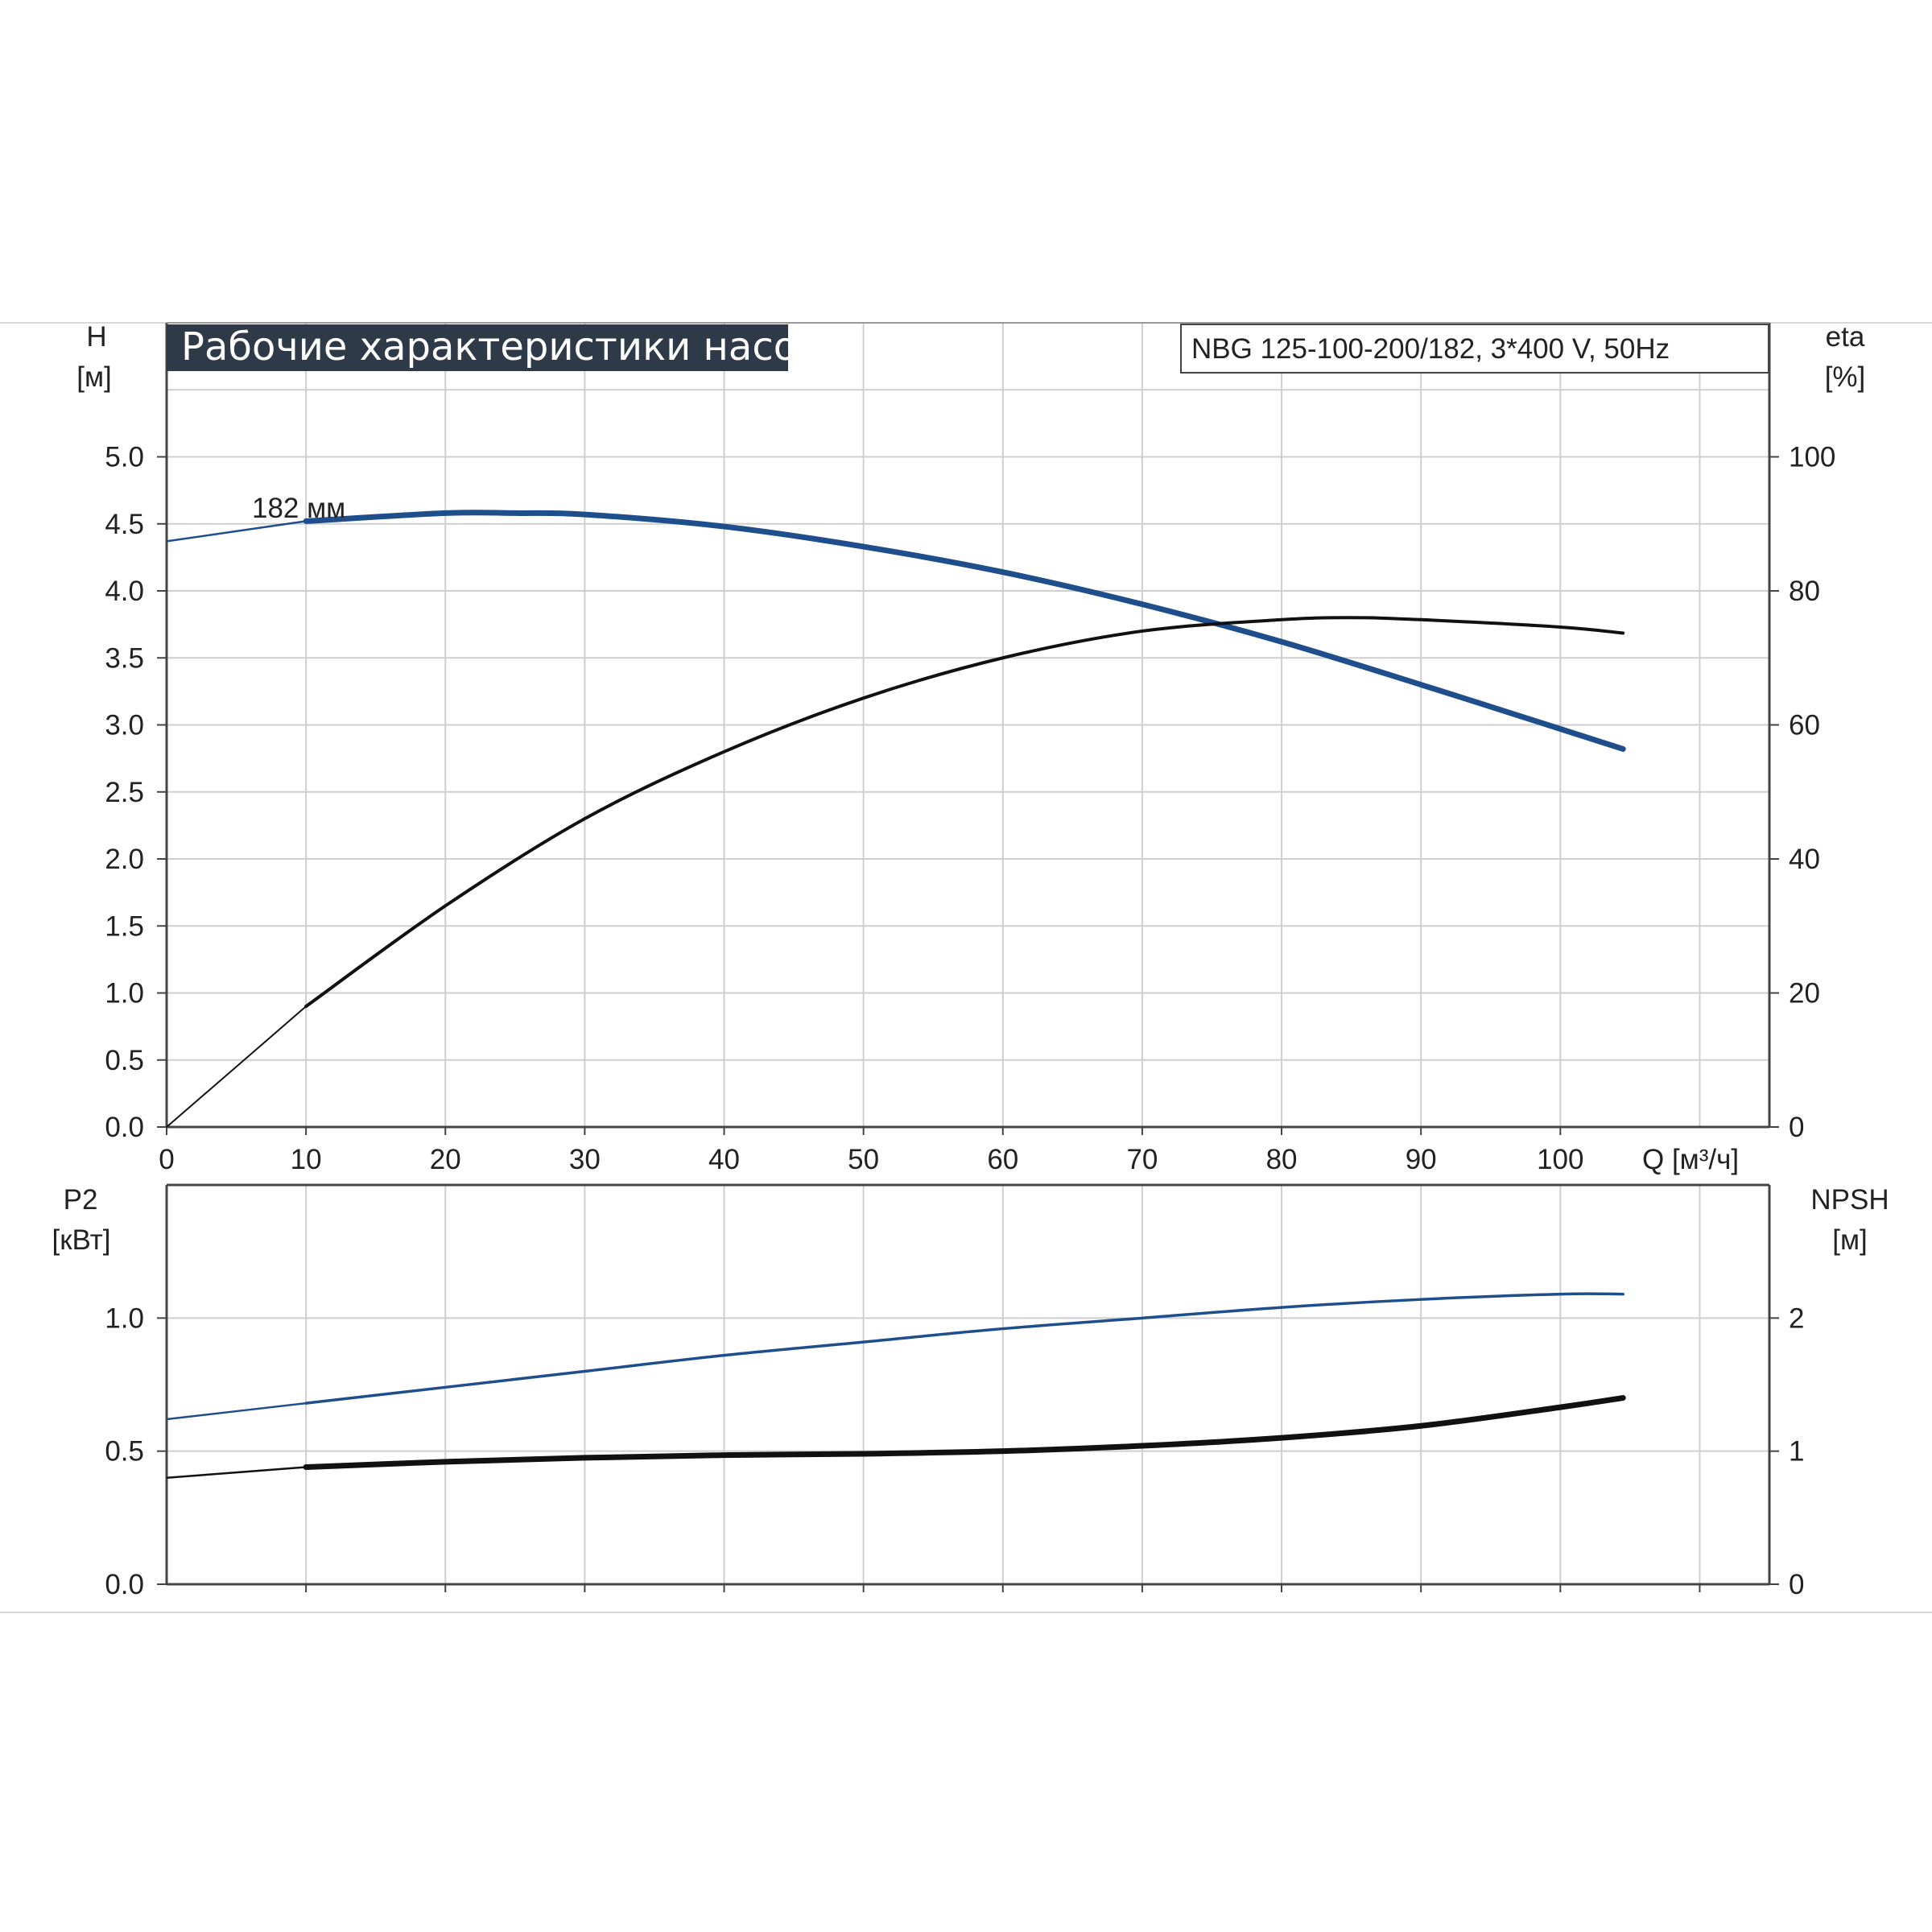 The image size is (1932, 1932). What do you see at coordinates (1142, 1159) in the screenshot?
I see `x-tick-label: 70` at bounding box center [1142, 1159].